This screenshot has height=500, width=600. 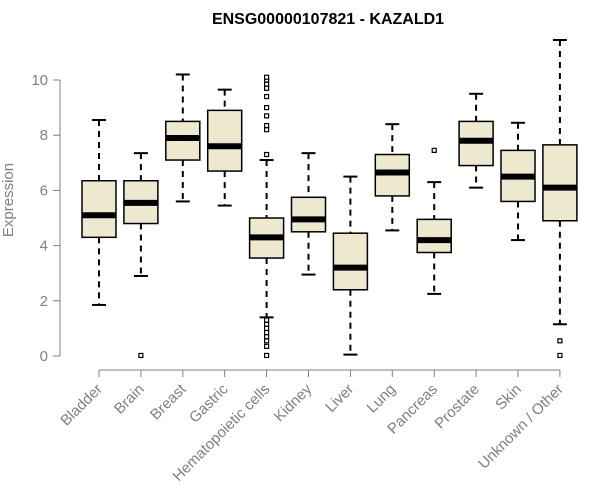 What do you see at coordinates (183, 138) in the screenshot?
I see `box-breast` at bounding box center [183, 138].